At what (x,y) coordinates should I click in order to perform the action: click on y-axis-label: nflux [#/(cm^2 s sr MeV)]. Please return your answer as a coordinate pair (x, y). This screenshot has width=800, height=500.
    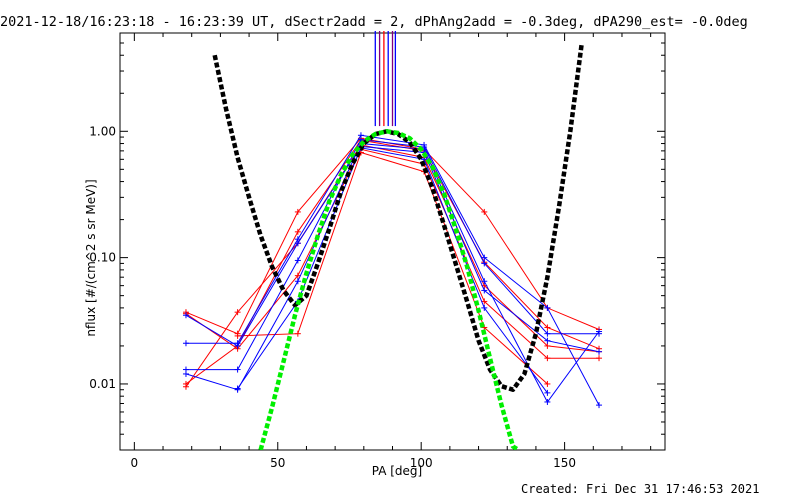
    Looking at the image, I should click on (91, 257).